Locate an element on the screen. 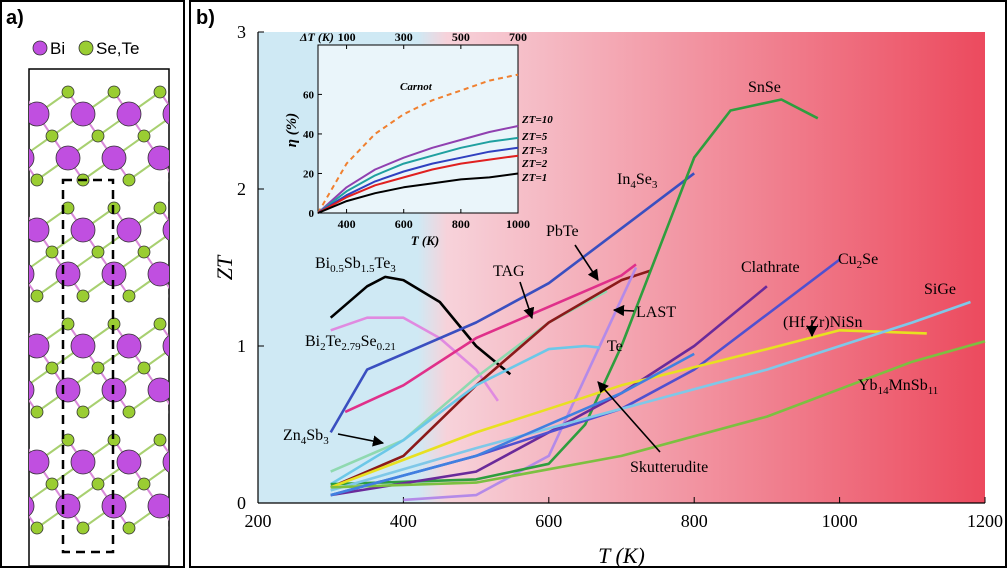  y-tick-label: 1 is located at coordinates (241, 346).